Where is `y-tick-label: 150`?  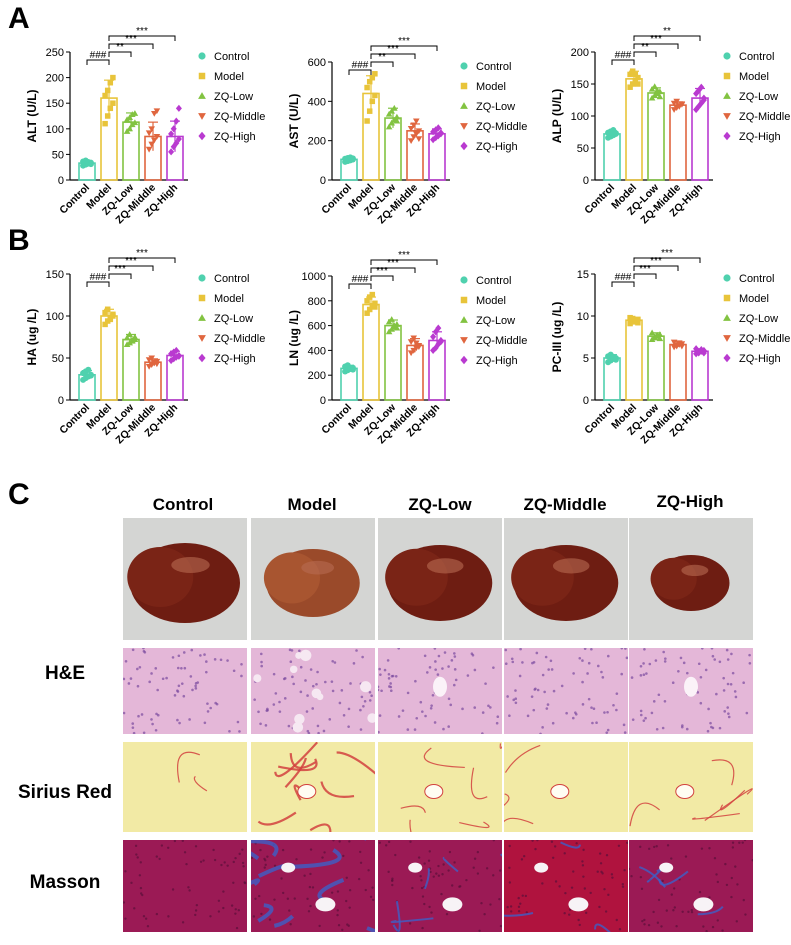
y-tick-label: 150 is located at coordinates (580, 85).